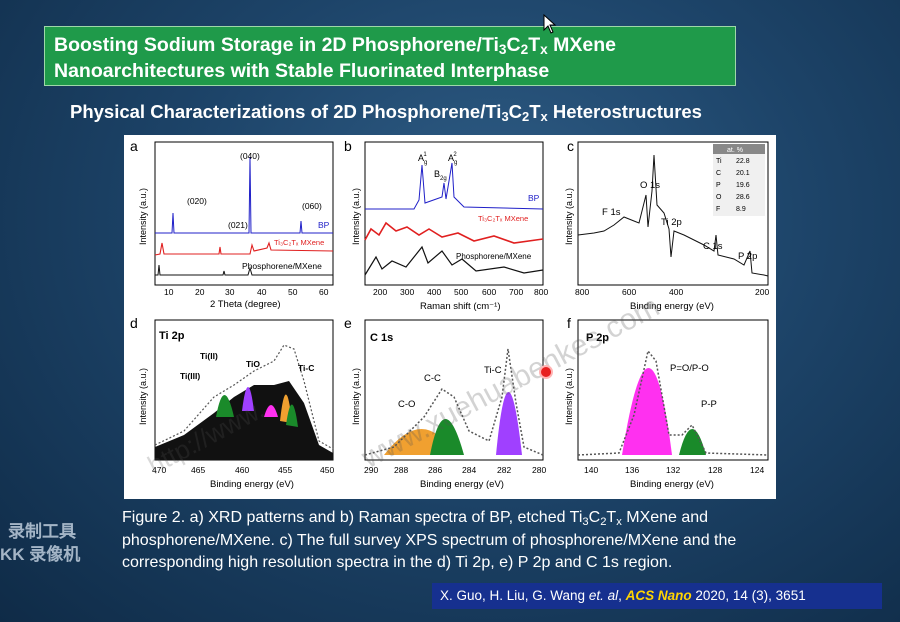 The height and width of the screenshot is (622, 900). What do you see at coordinates (356, 216) in the screenshot?
I see `ylabel-b: Intensity (a.u.)` at bounding box center [356, 216].